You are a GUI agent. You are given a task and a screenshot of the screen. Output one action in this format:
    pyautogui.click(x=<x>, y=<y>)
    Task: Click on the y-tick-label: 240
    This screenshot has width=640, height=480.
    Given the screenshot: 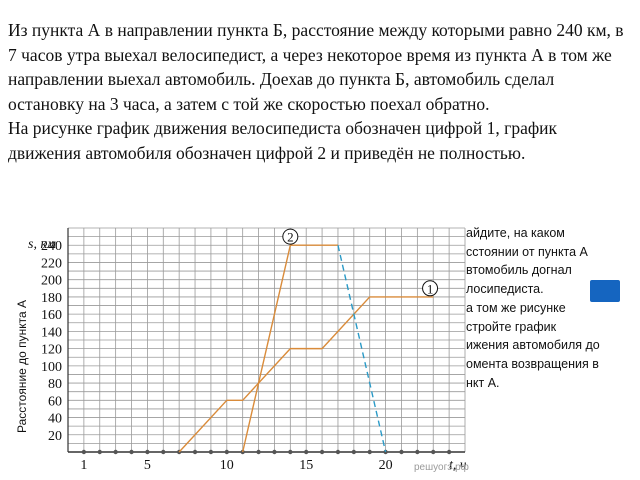 What is the action you would take?
    pyautogui.click(x=51, y=246)
    